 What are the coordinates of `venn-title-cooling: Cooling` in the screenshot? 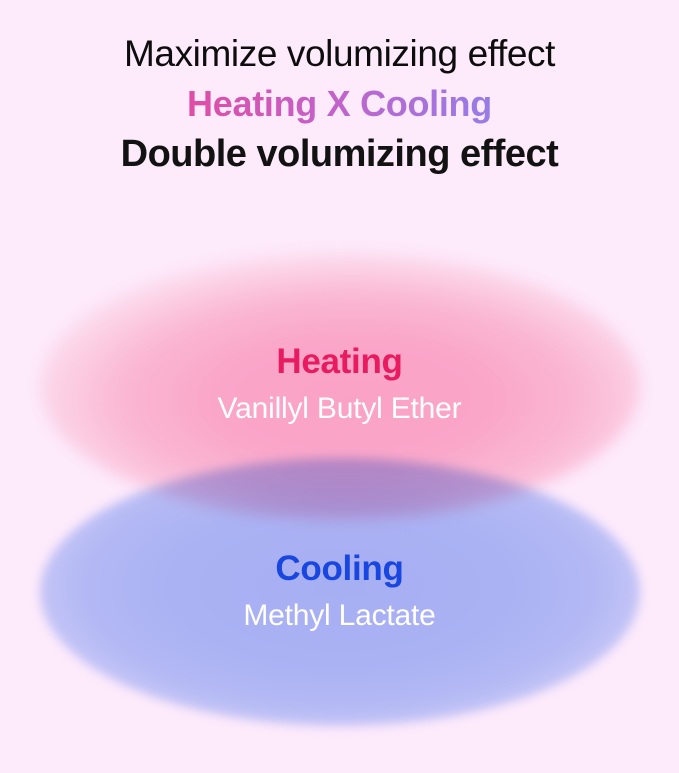 It's located at (339, 568).